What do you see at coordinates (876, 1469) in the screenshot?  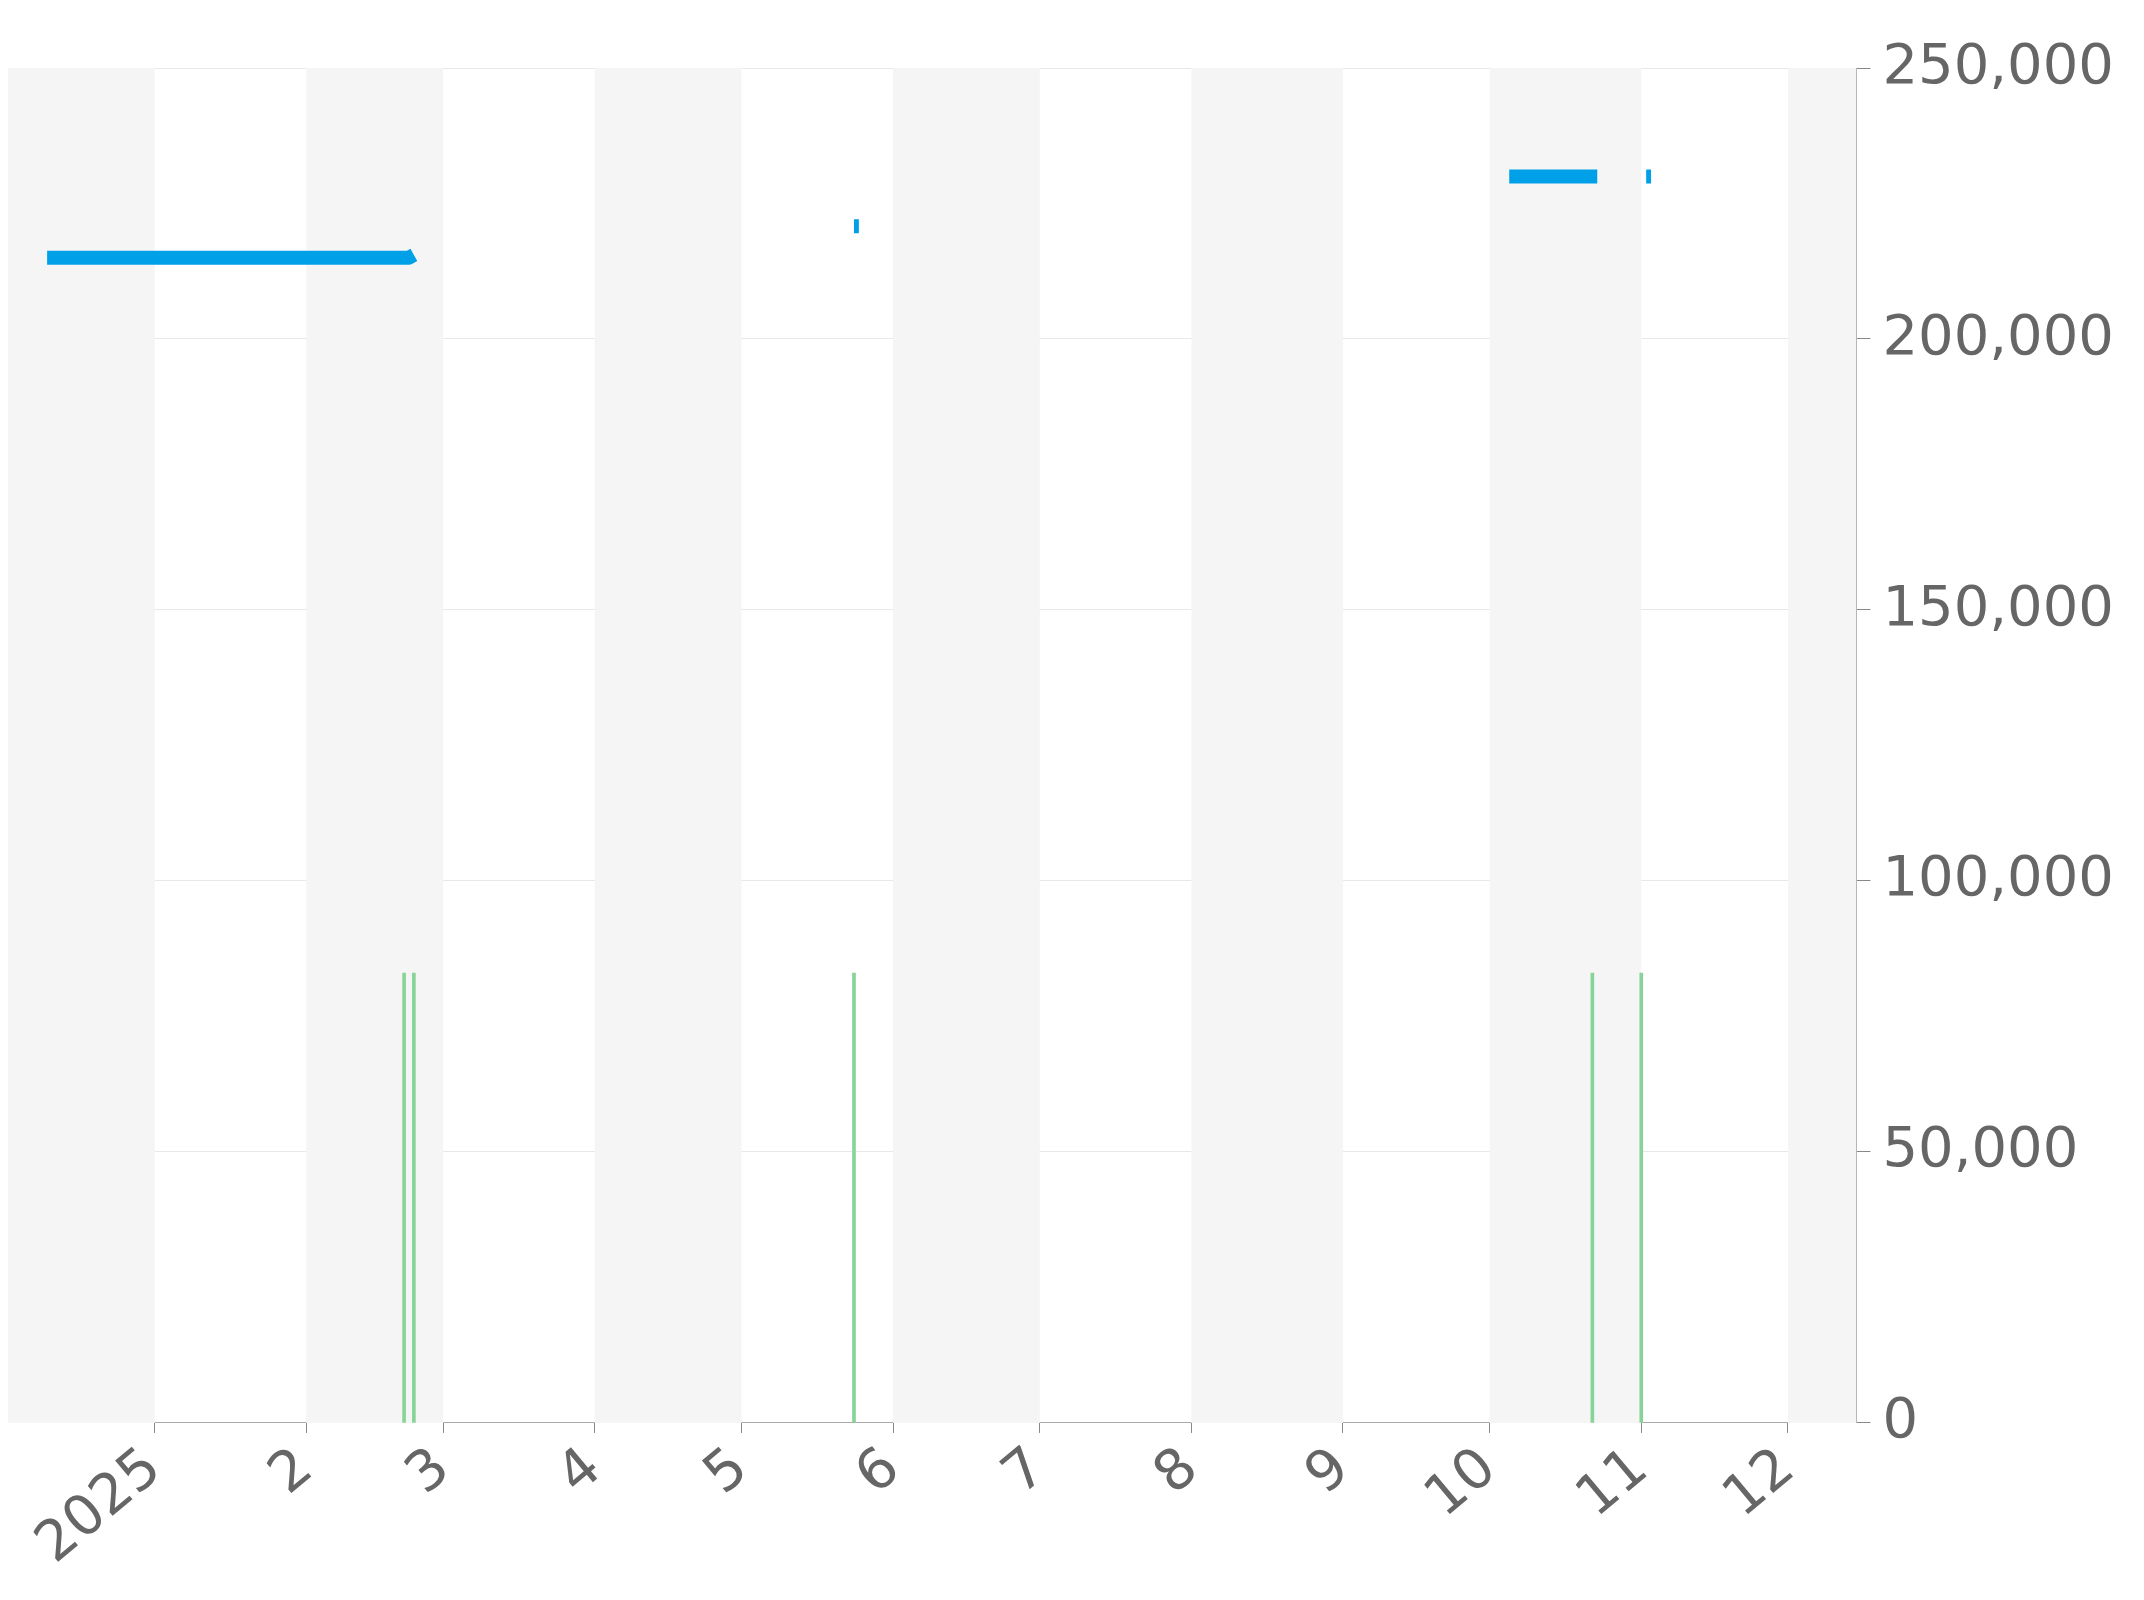 I see `x-tick-label: 6` at bounding box center [876, 1469].